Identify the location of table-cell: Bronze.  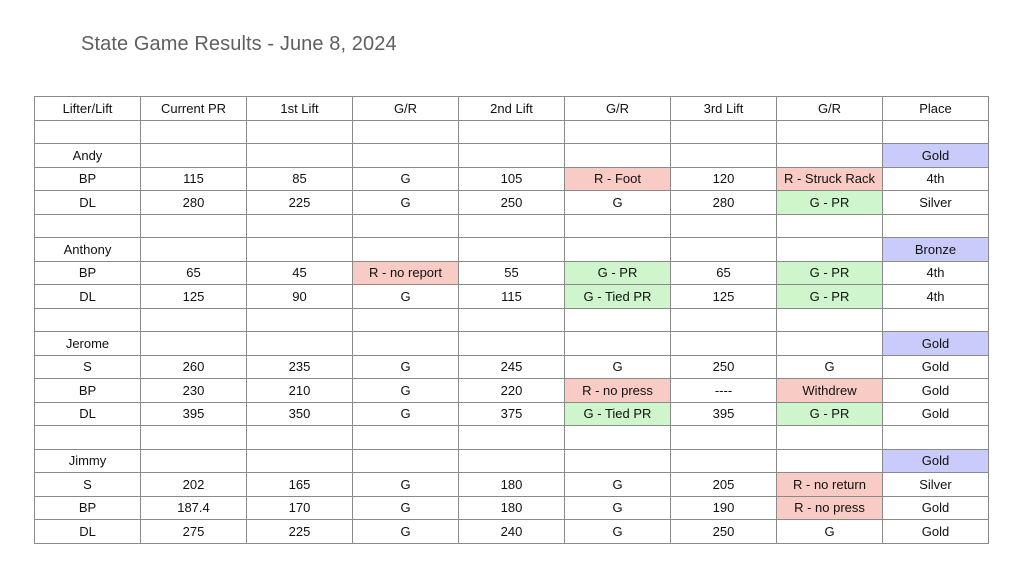
(935, 249).